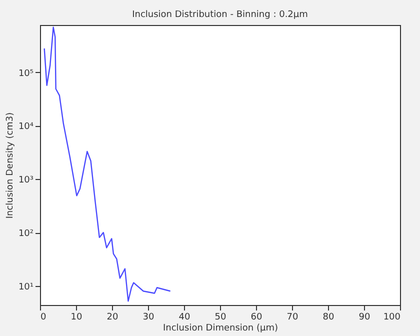  I want to click on x-tick-label: 70, so click(292, 317).